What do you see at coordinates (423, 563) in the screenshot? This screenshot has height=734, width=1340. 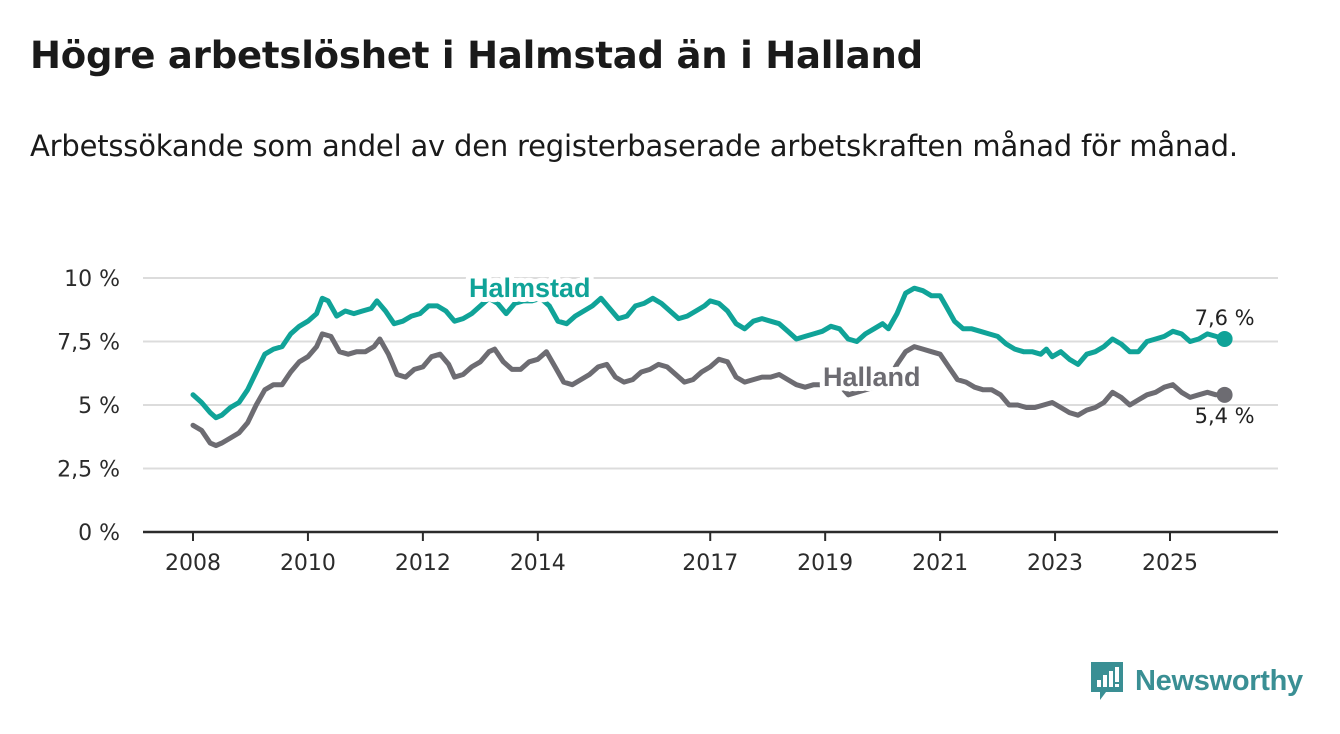 I see `x-tick-label: 2012` at bounding box center [423, 563].